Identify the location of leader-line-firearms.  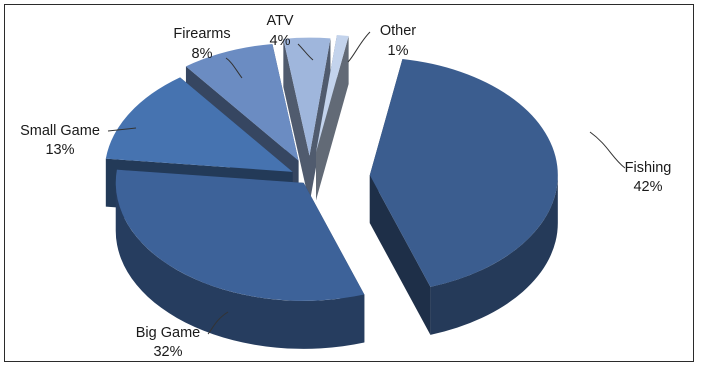
(234, 68).